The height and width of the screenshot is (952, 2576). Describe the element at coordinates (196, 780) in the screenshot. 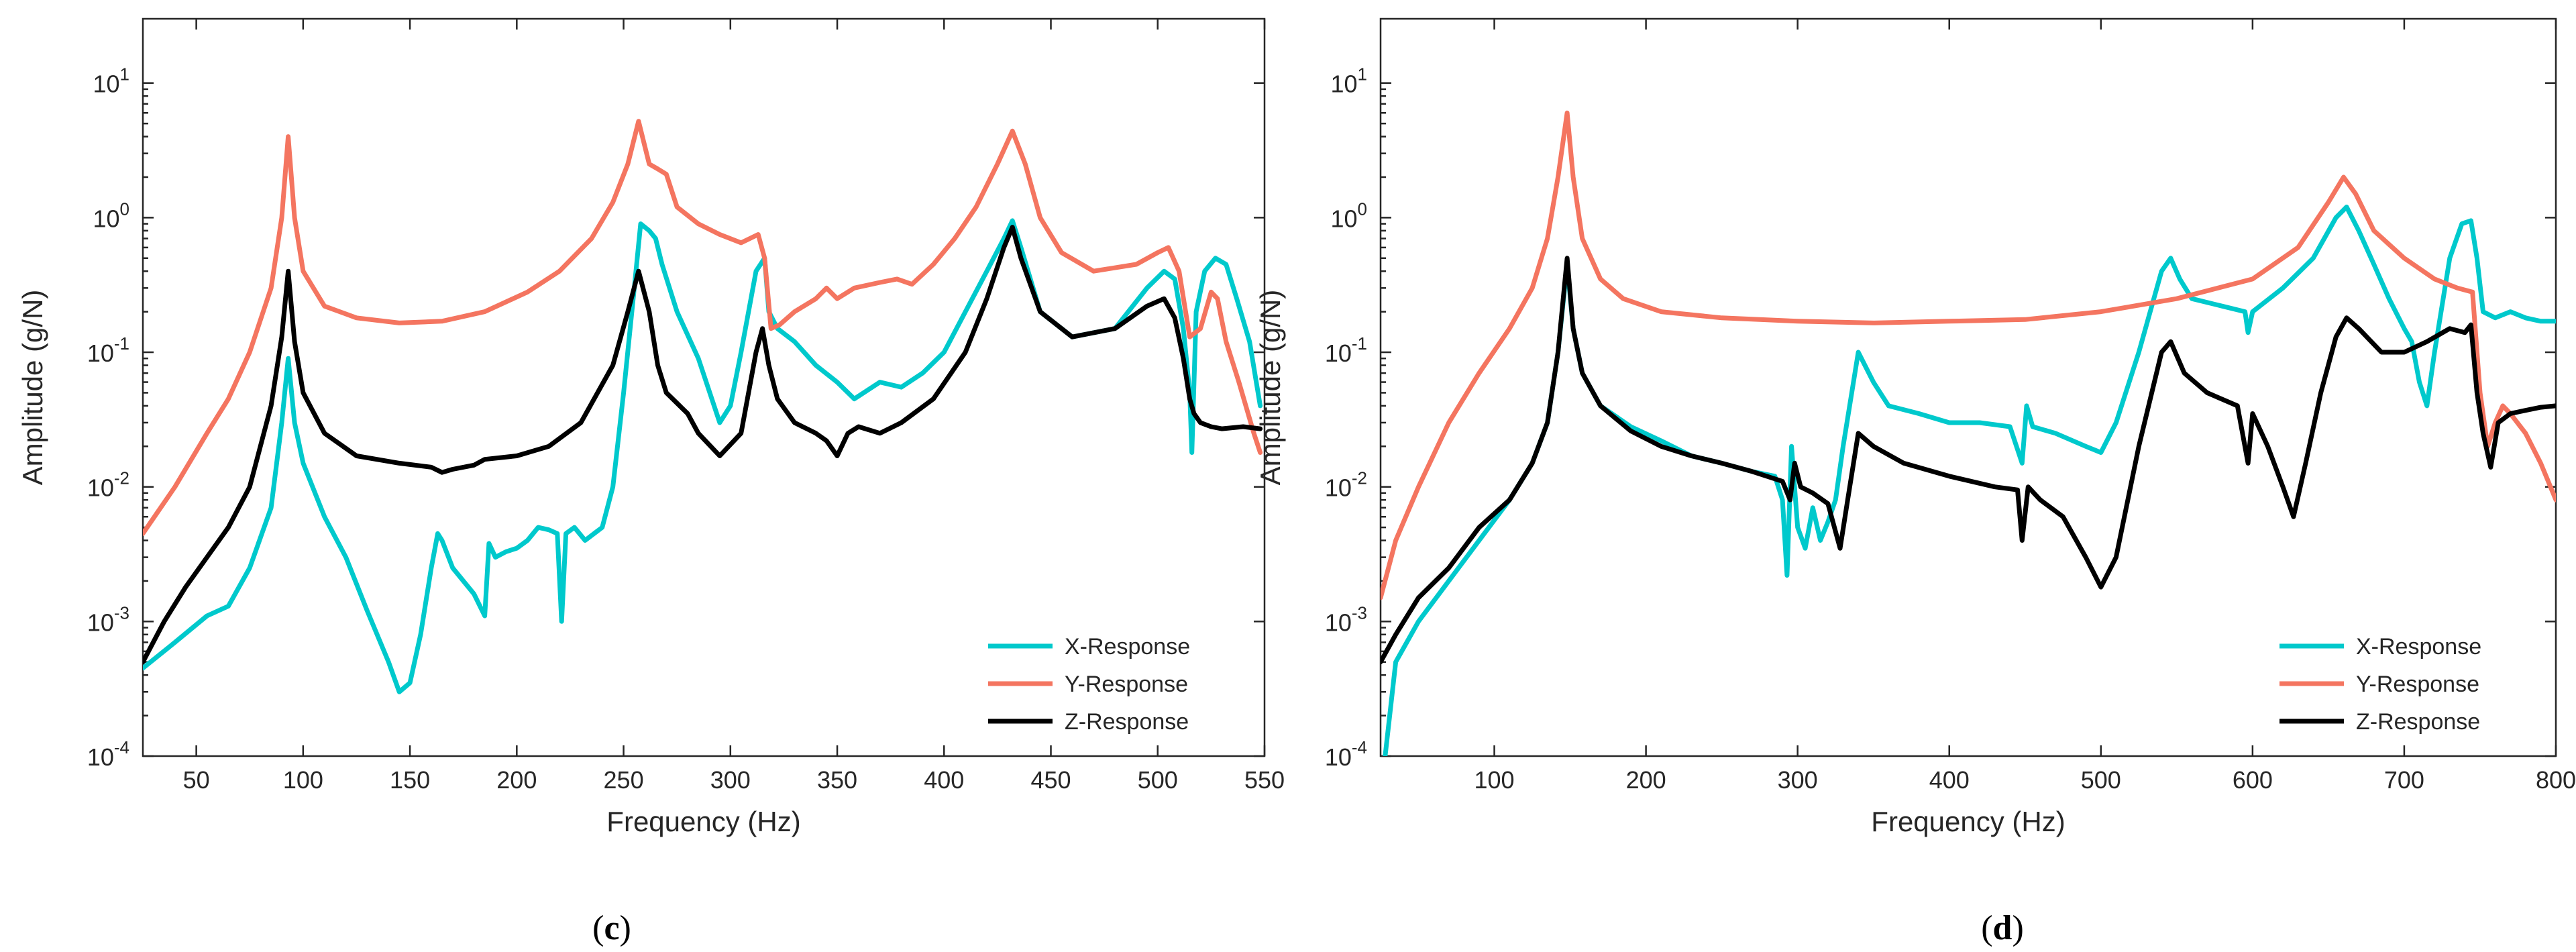

I see `x-tick-label: 50` at that location.